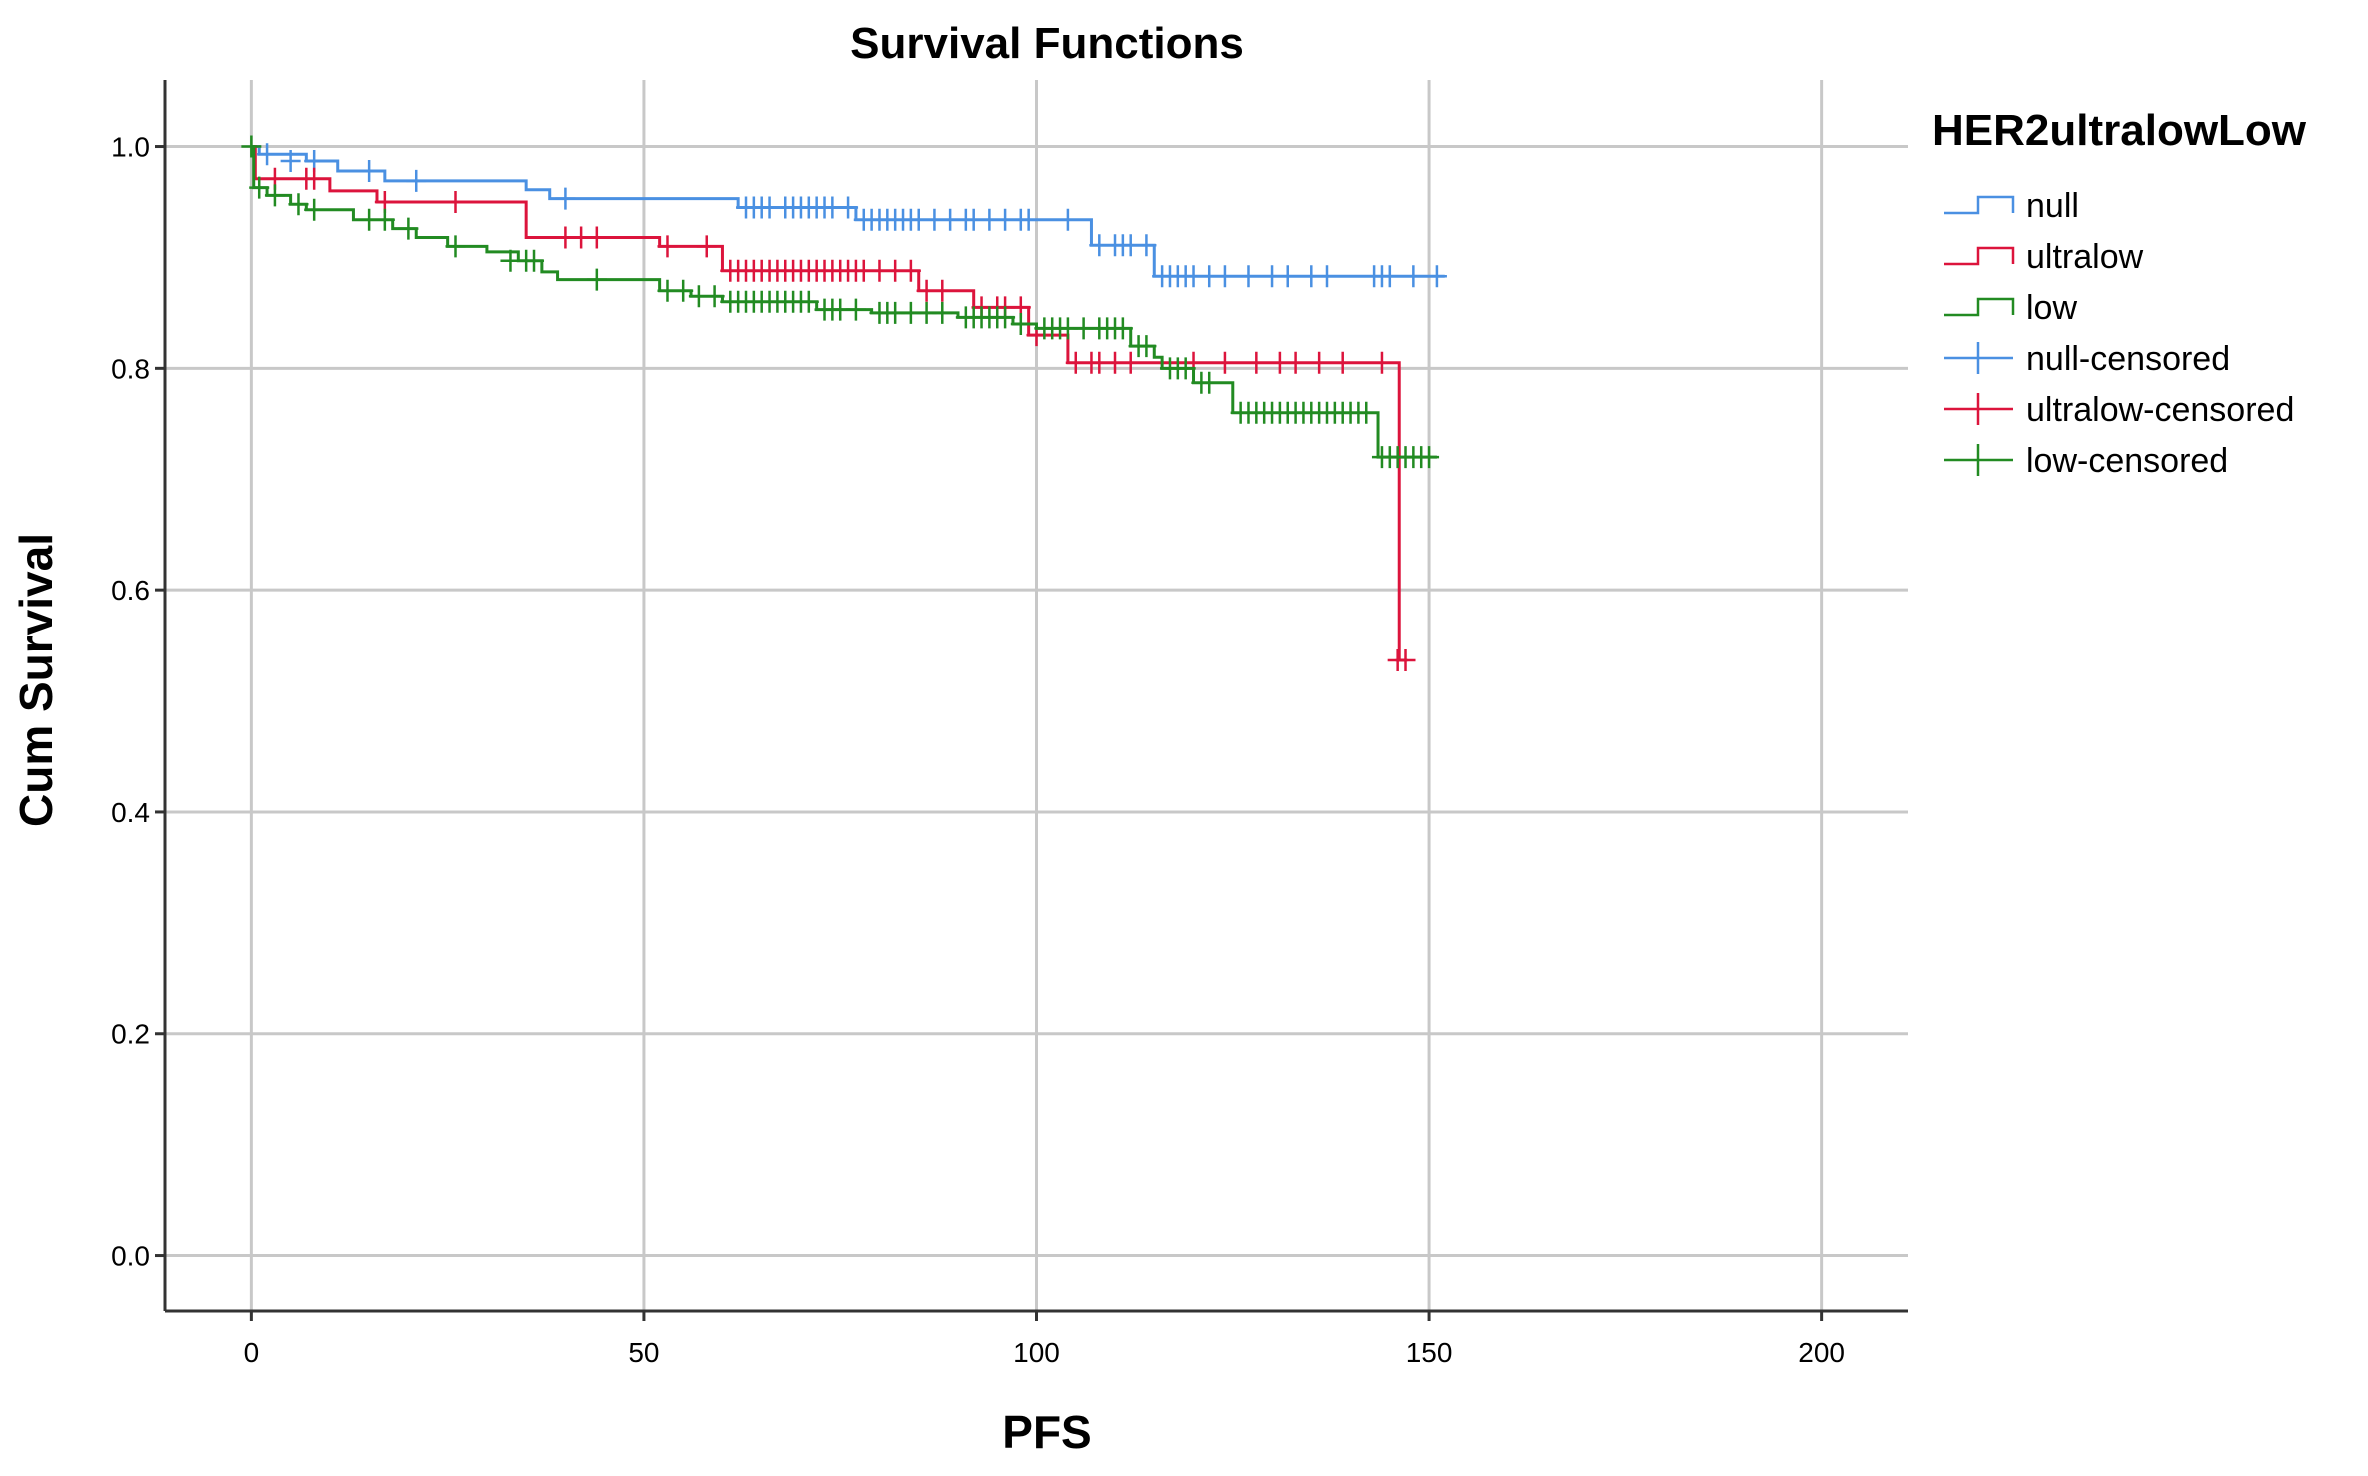 This screenshot has height=1476, width=2368. I want to click on x-tick-label: 100, so click(1036, 1352).